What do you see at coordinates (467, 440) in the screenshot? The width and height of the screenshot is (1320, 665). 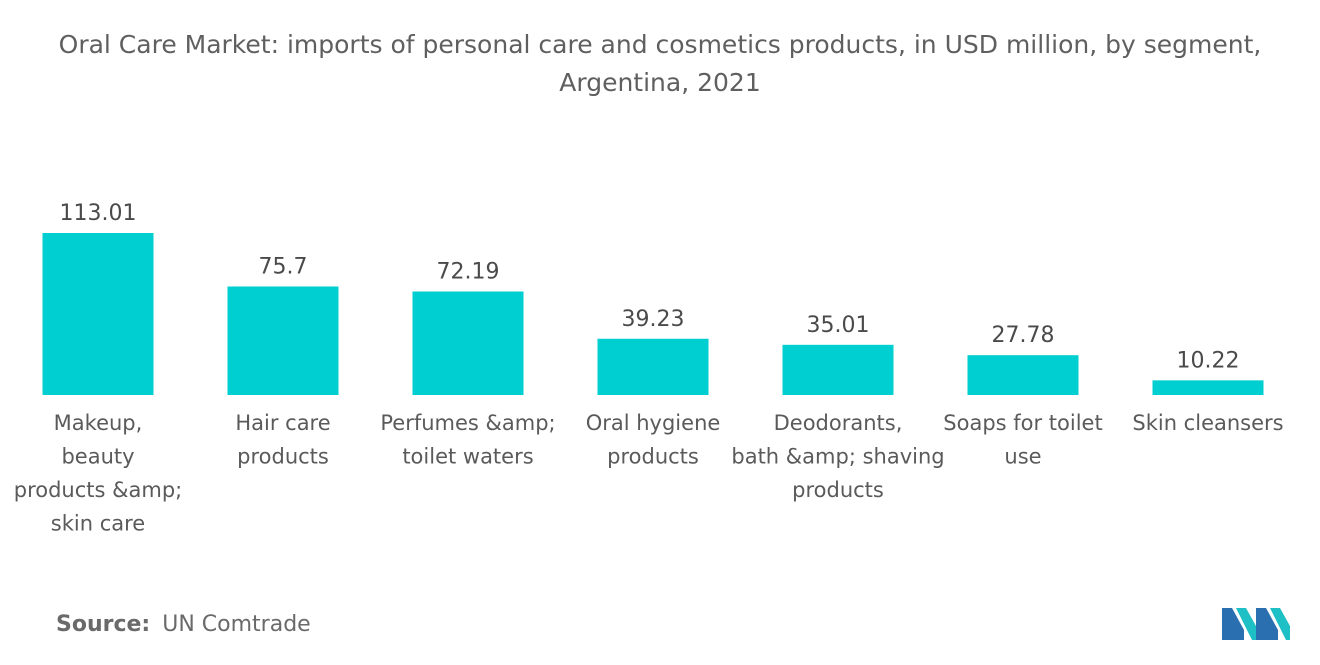 I see `category-label: Perfumes &amp; toilet waters` at bounding box center [467, 440].